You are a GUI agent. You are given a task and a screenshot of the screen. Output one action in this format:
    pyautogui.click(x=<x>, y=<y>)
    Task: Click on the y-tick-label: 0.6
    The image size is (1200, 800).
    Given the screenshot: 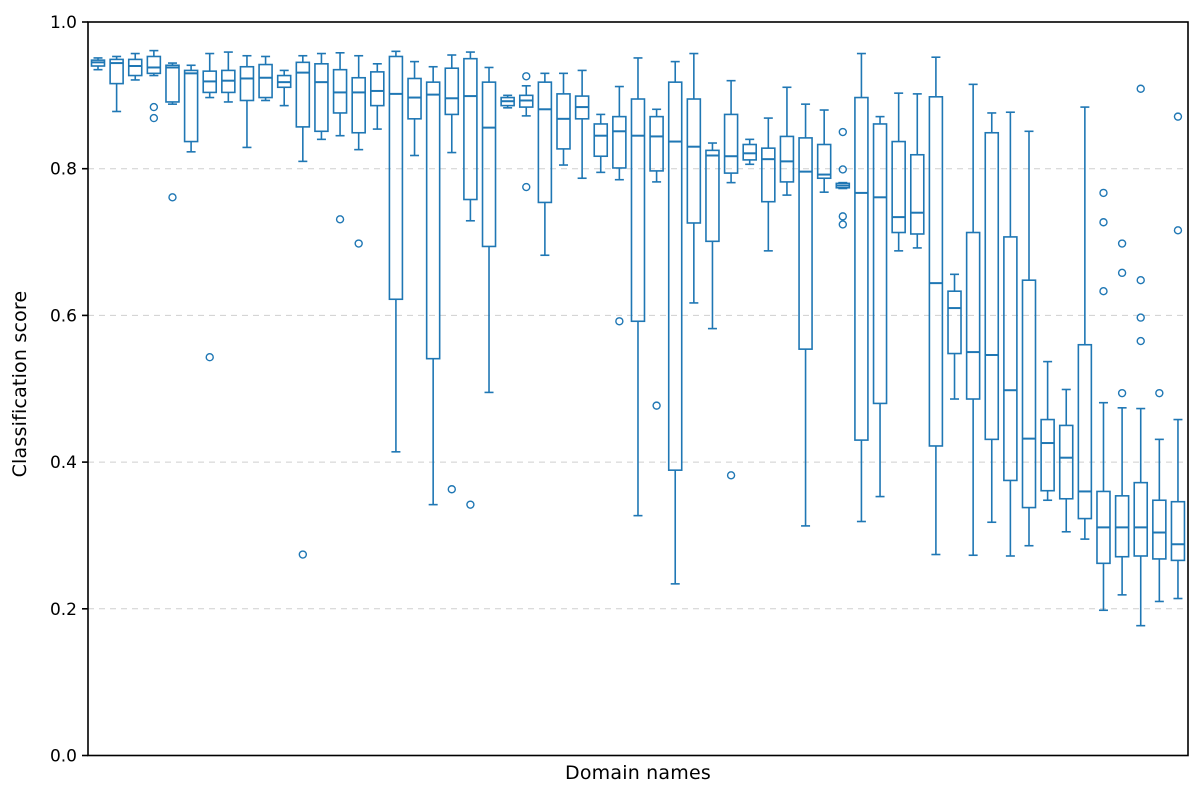 What is the action you would take?
    pyautogui.click(x=63, y=316)
    